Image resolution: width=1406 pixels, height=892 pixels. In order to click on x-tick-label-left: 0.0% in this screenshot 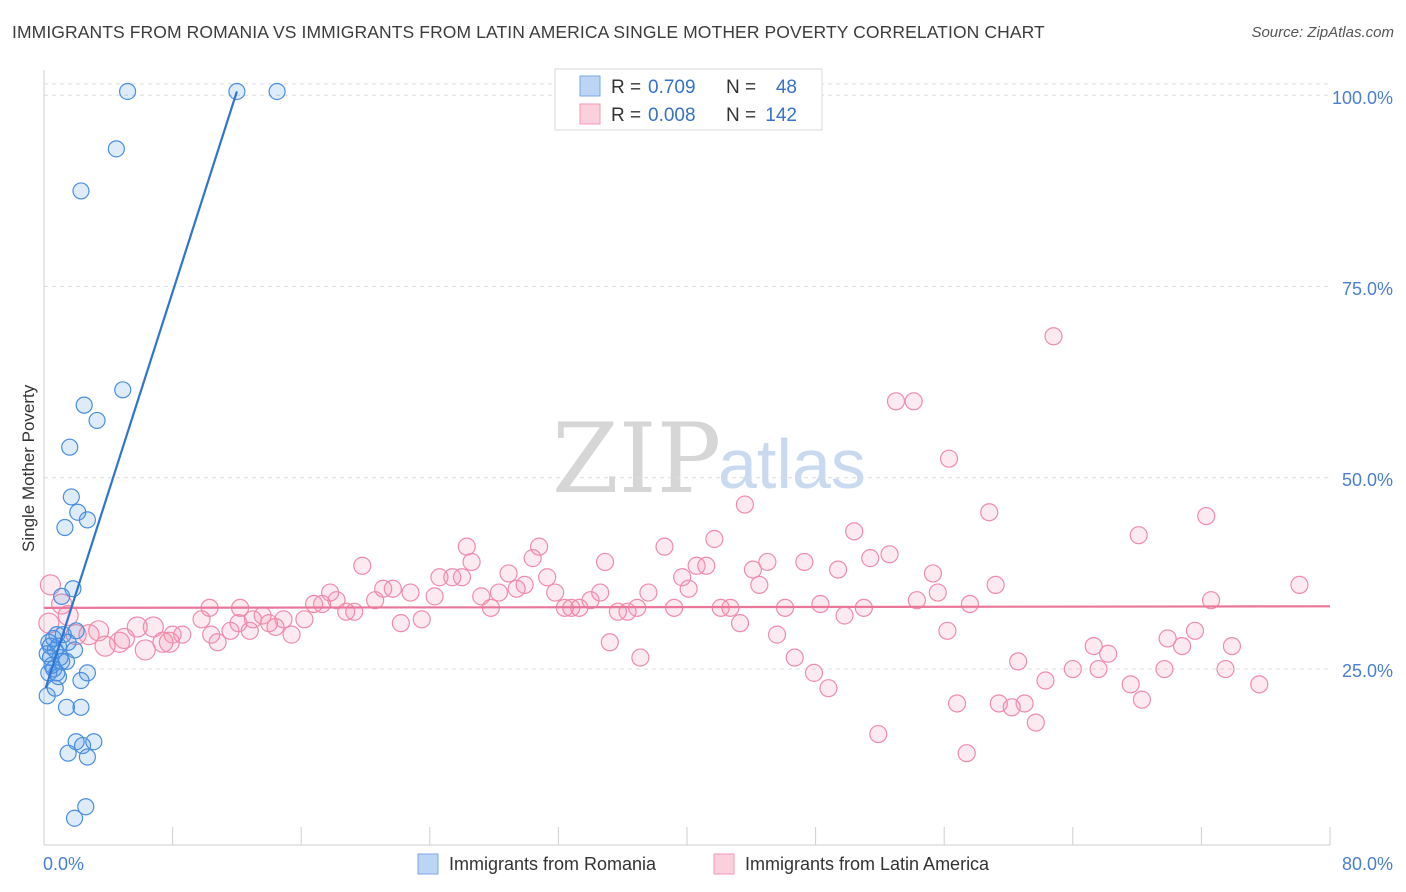, I will do `click(63, 864)`.